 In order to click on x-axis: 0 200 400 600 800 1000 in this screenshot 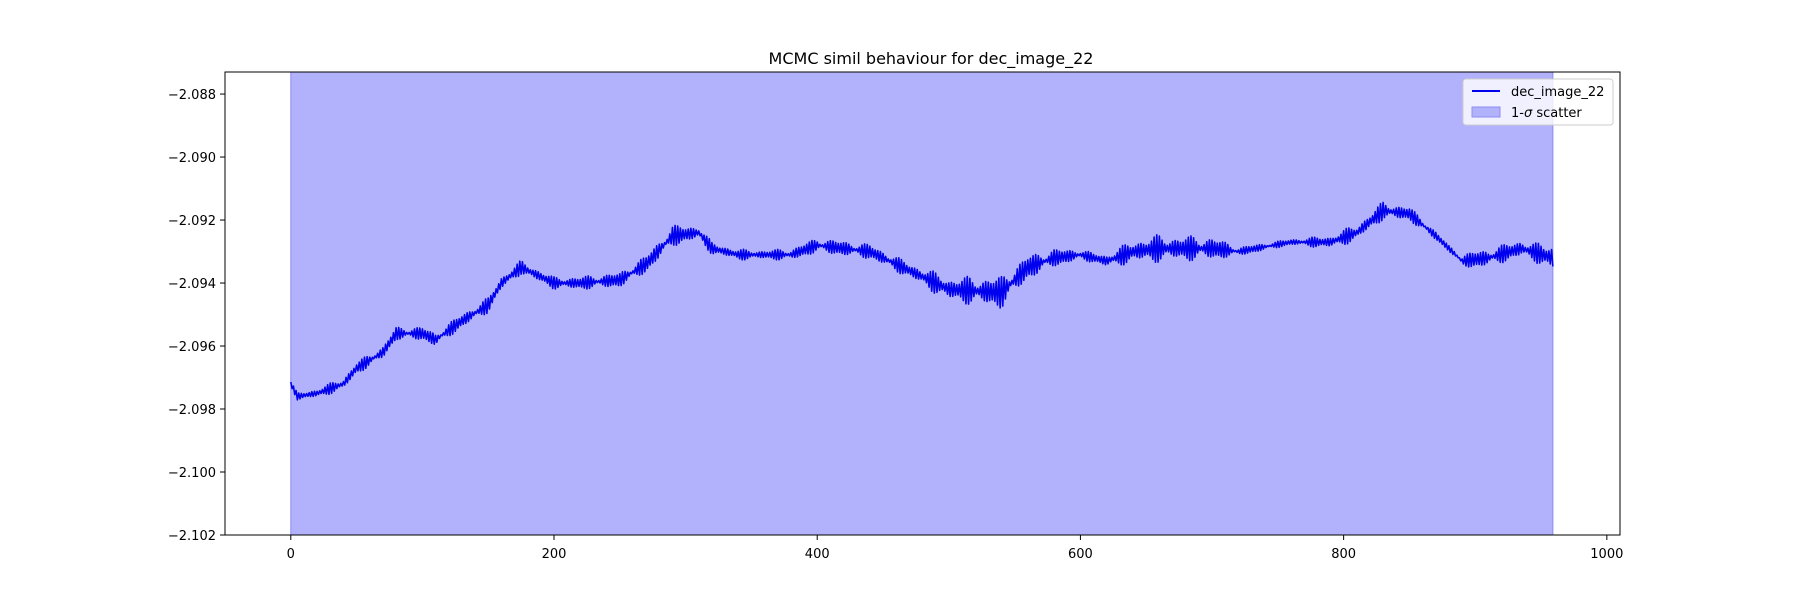, I will do `click(955, 548)`.